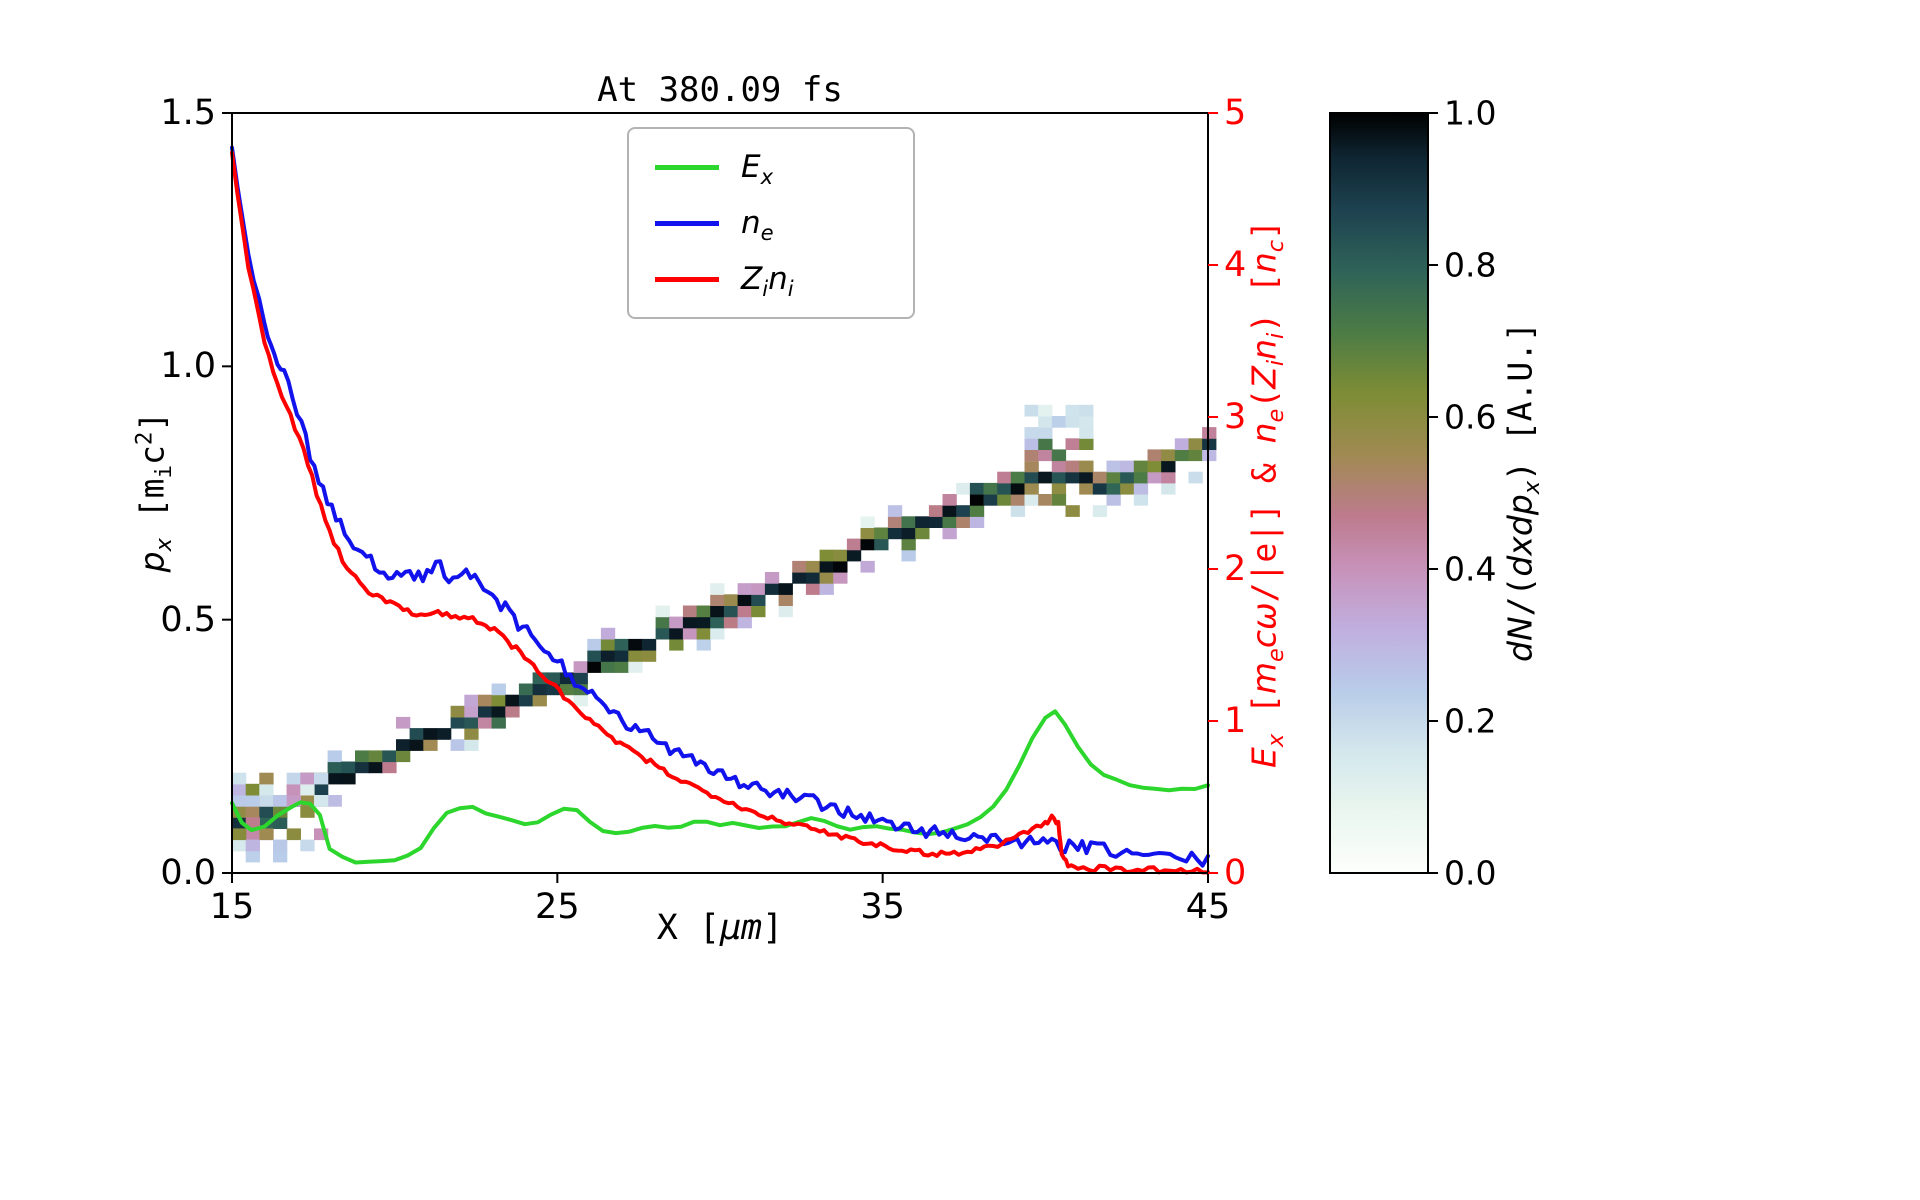  Describe the element at coordinates (1470, 417) in the screenshot. I see `colorbar-tick-label: 0.6` at that location.